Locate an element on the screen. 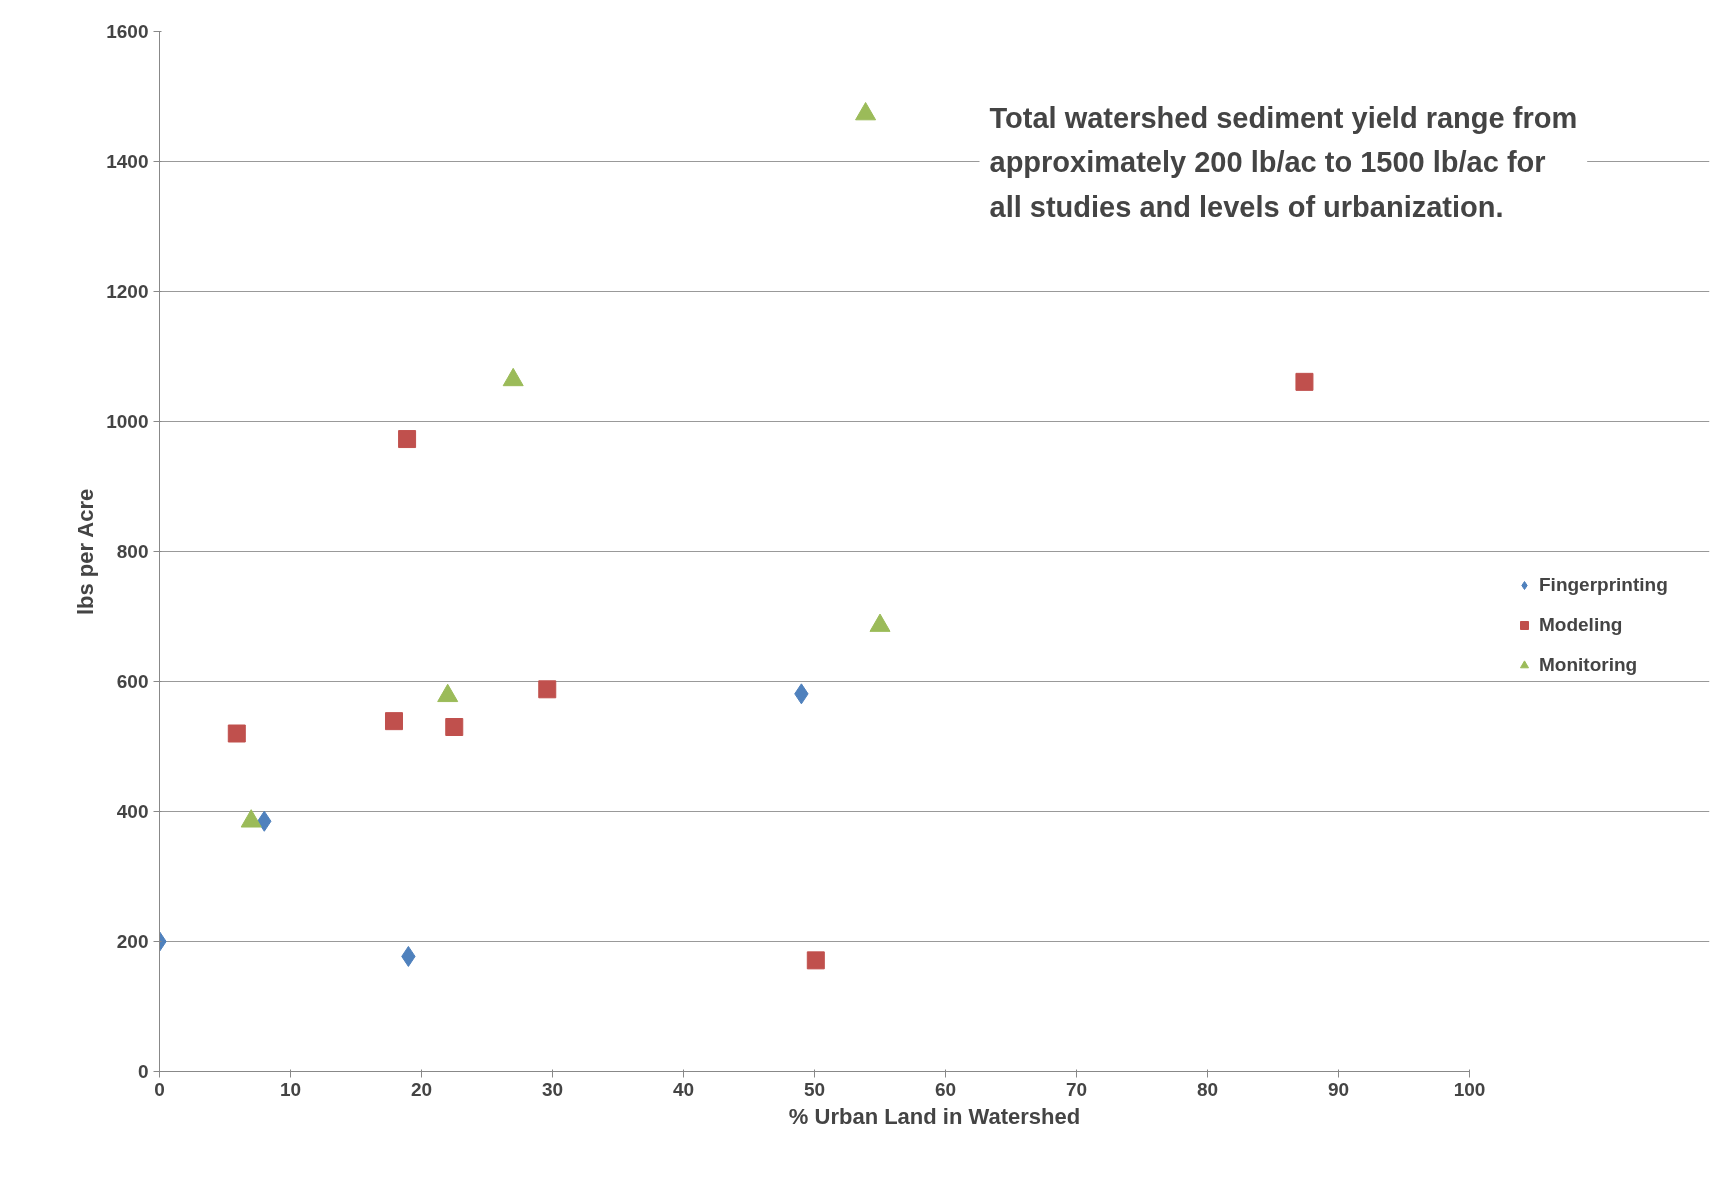 The height and width of the screenshot is (1183, 1721). x-tick-label: 10 is located at coordinates (290, 1089).